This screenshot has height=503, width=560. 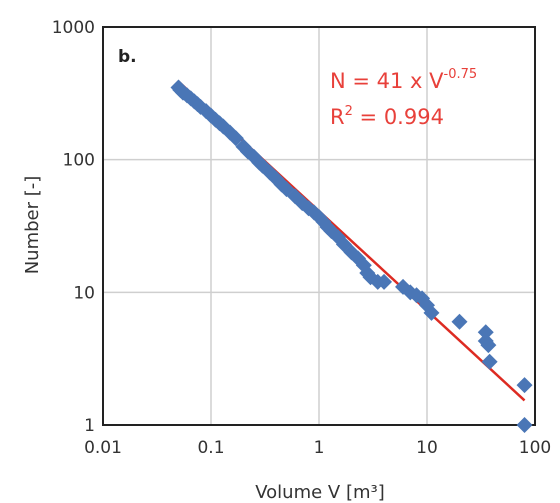 I want to click on y-tick-labels: 1 10 100 1000, so click(x=73, y=227).